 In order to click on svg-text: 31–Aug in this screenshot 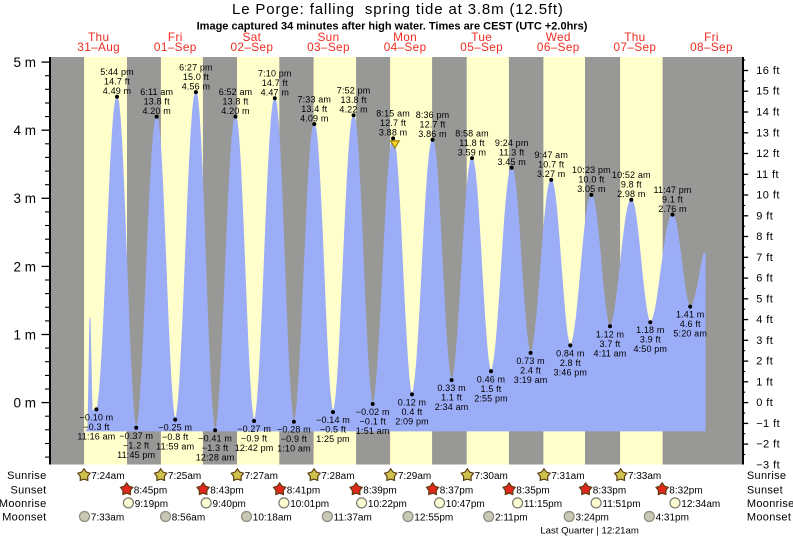, I will do `click(98, 47)`.